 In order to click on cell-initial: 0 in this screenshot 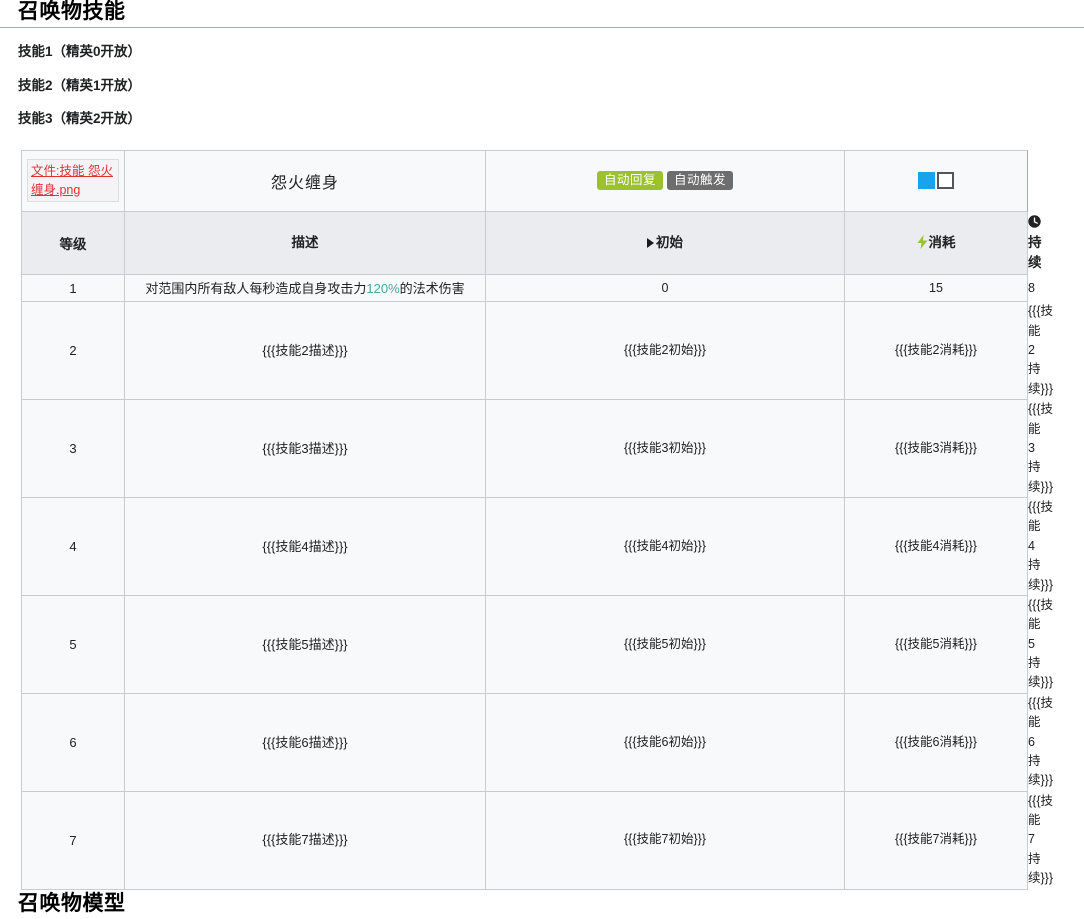, I will do `click(665, 288)`.